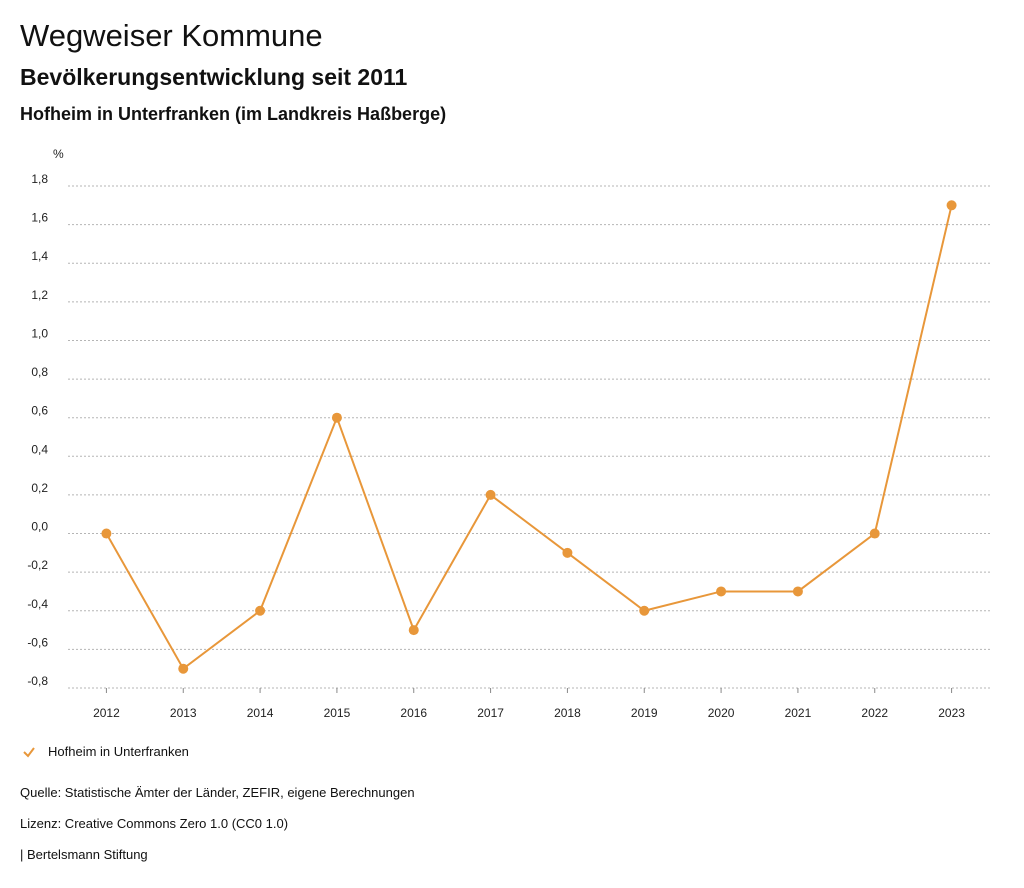 This screenshot has height=888, width=1024. What do you see at coordinates (39, 179) in the screenshot?
I see `y-tick-label: 1,8` at bounding box center [39, 179].